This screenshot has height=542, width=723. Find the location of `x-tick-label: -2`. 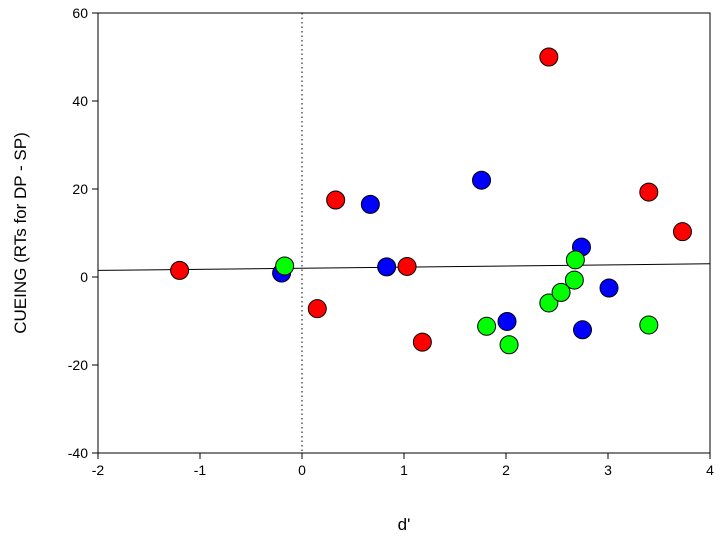

x-tick-label: -2 is located at coordinates (98, 470).